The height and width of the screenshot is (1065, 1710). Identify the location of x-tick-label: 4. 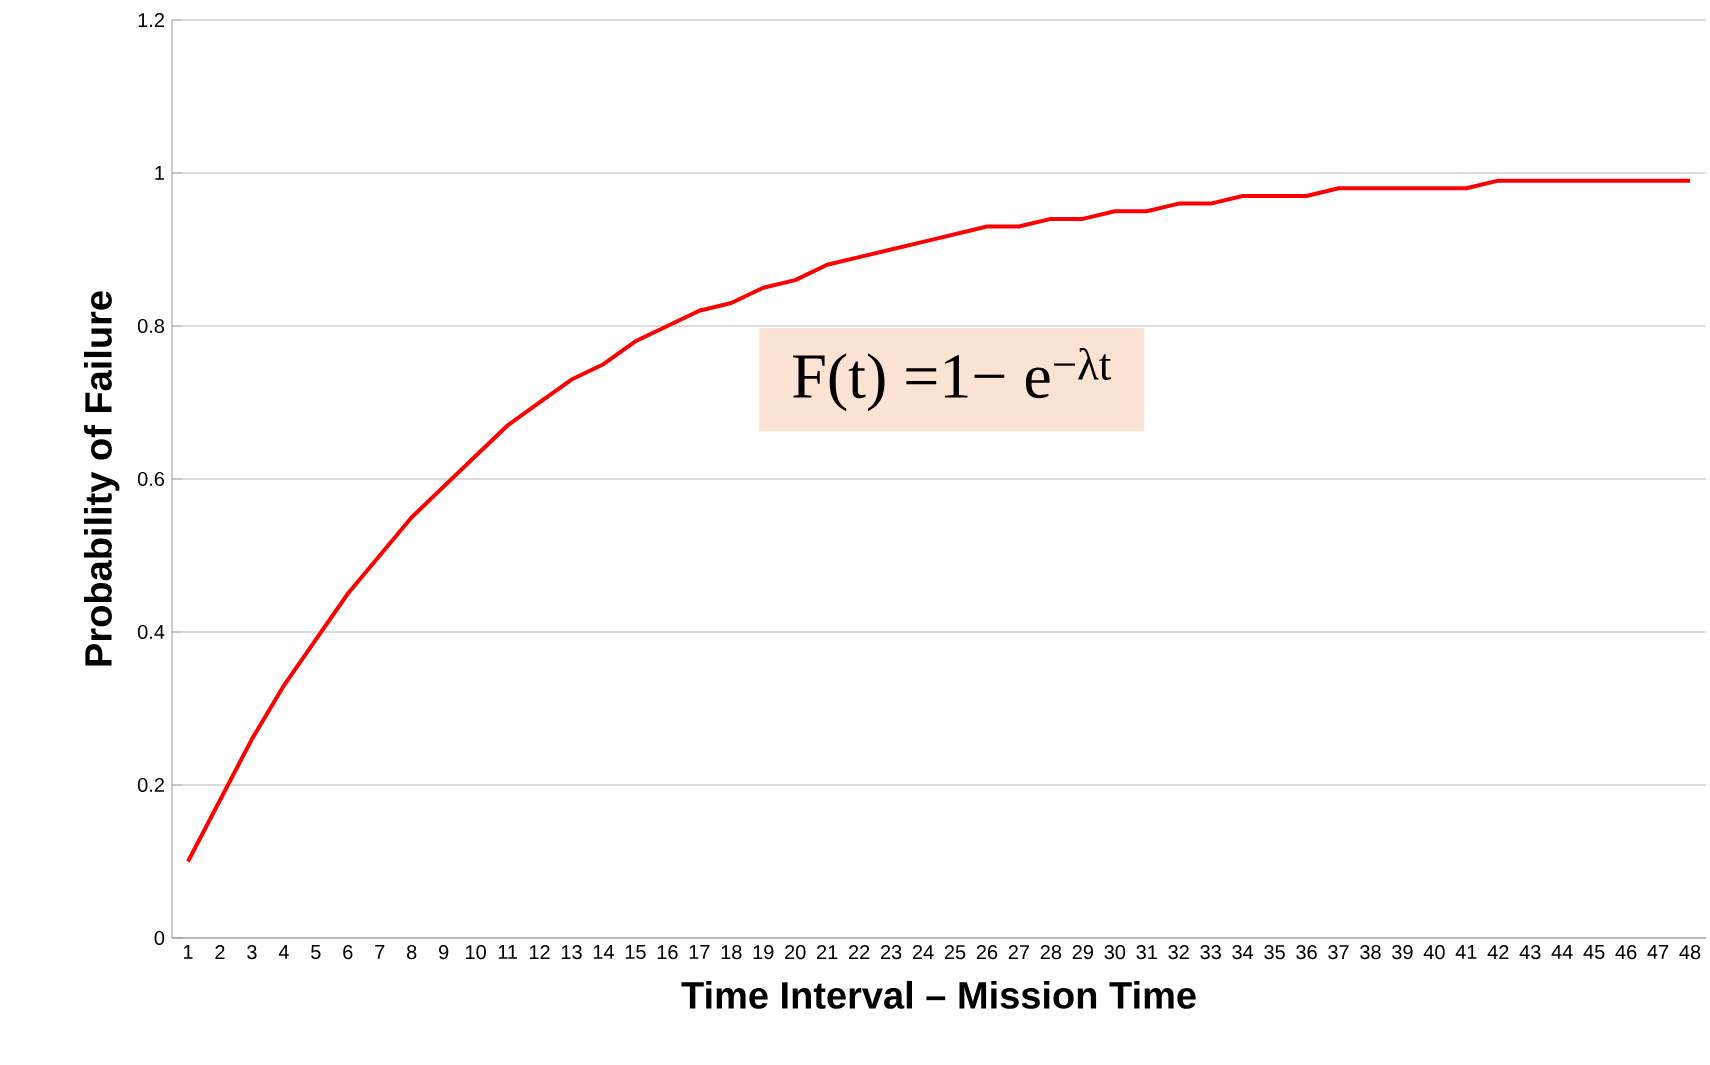
(283, 952).